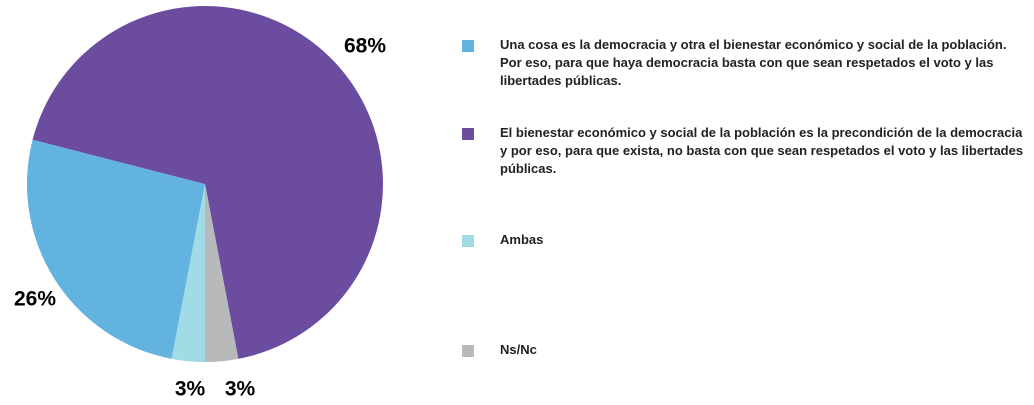 Image resolution: width=1034 pixels, height=405 pixels. I want to click on value-label: 68%, so click(365, 46).